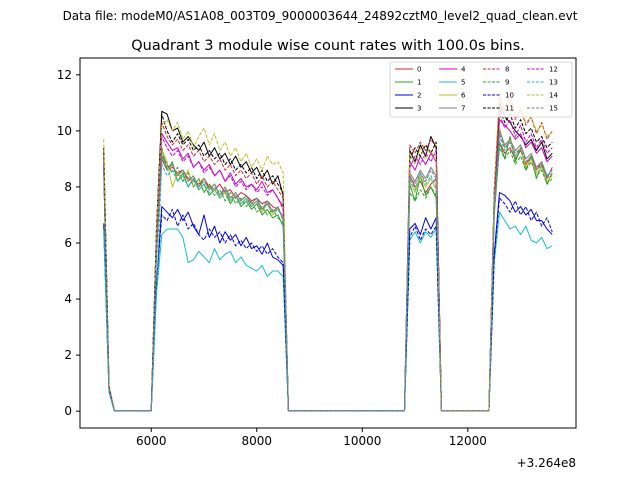  I want to click on legend-label-9: 9, so click(507, 83).